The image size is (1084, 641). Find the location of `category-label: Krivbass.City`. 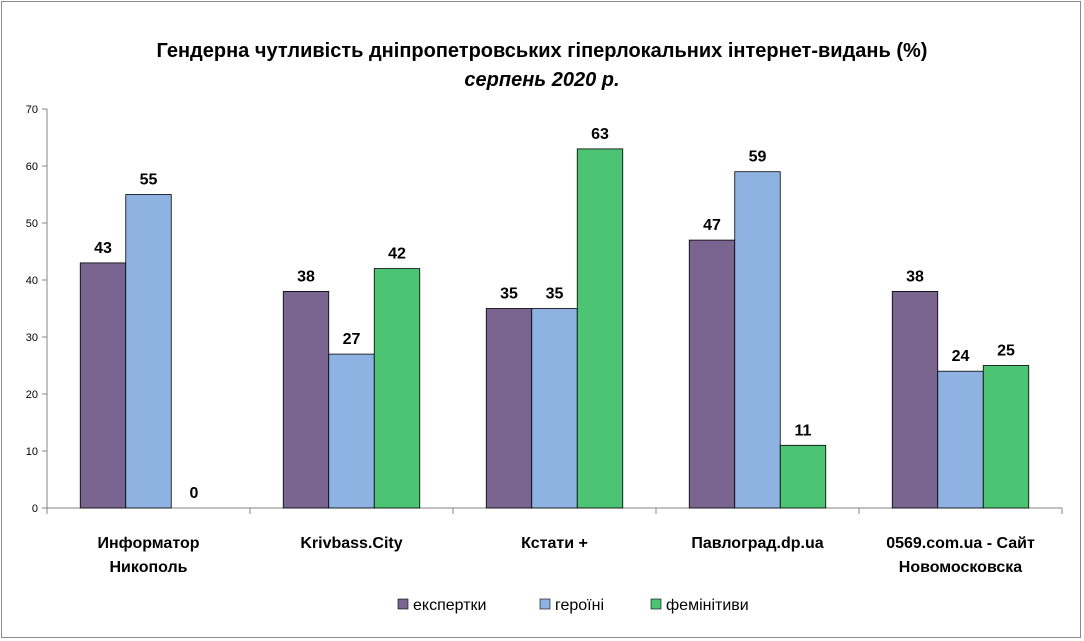

category-label: Krivbass.City is located at coordinates (351, 543).